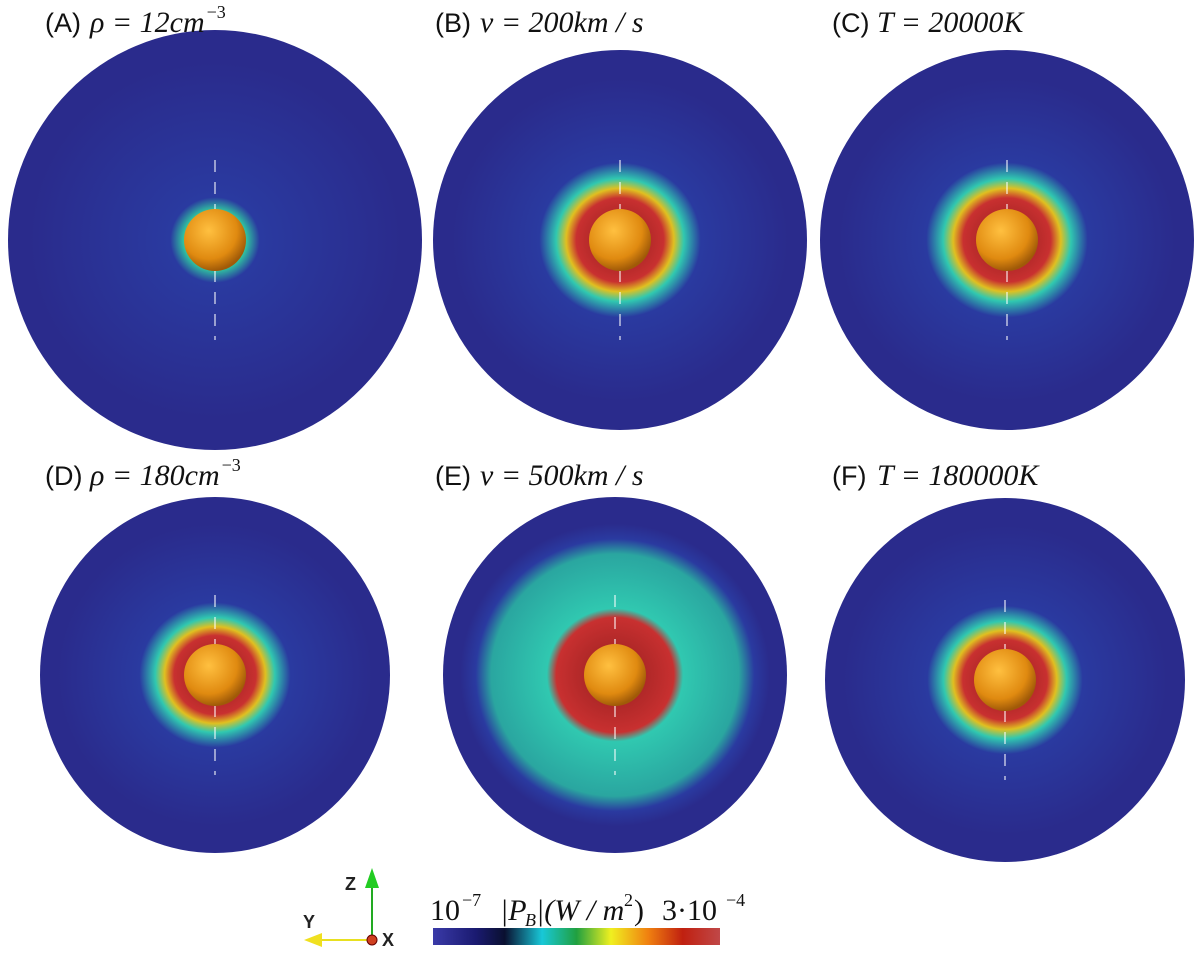  What do you see at coordinates (689, 910) in the screenshot?
I see `colorbar-max: 3·10` at bounding box center [689, 910].